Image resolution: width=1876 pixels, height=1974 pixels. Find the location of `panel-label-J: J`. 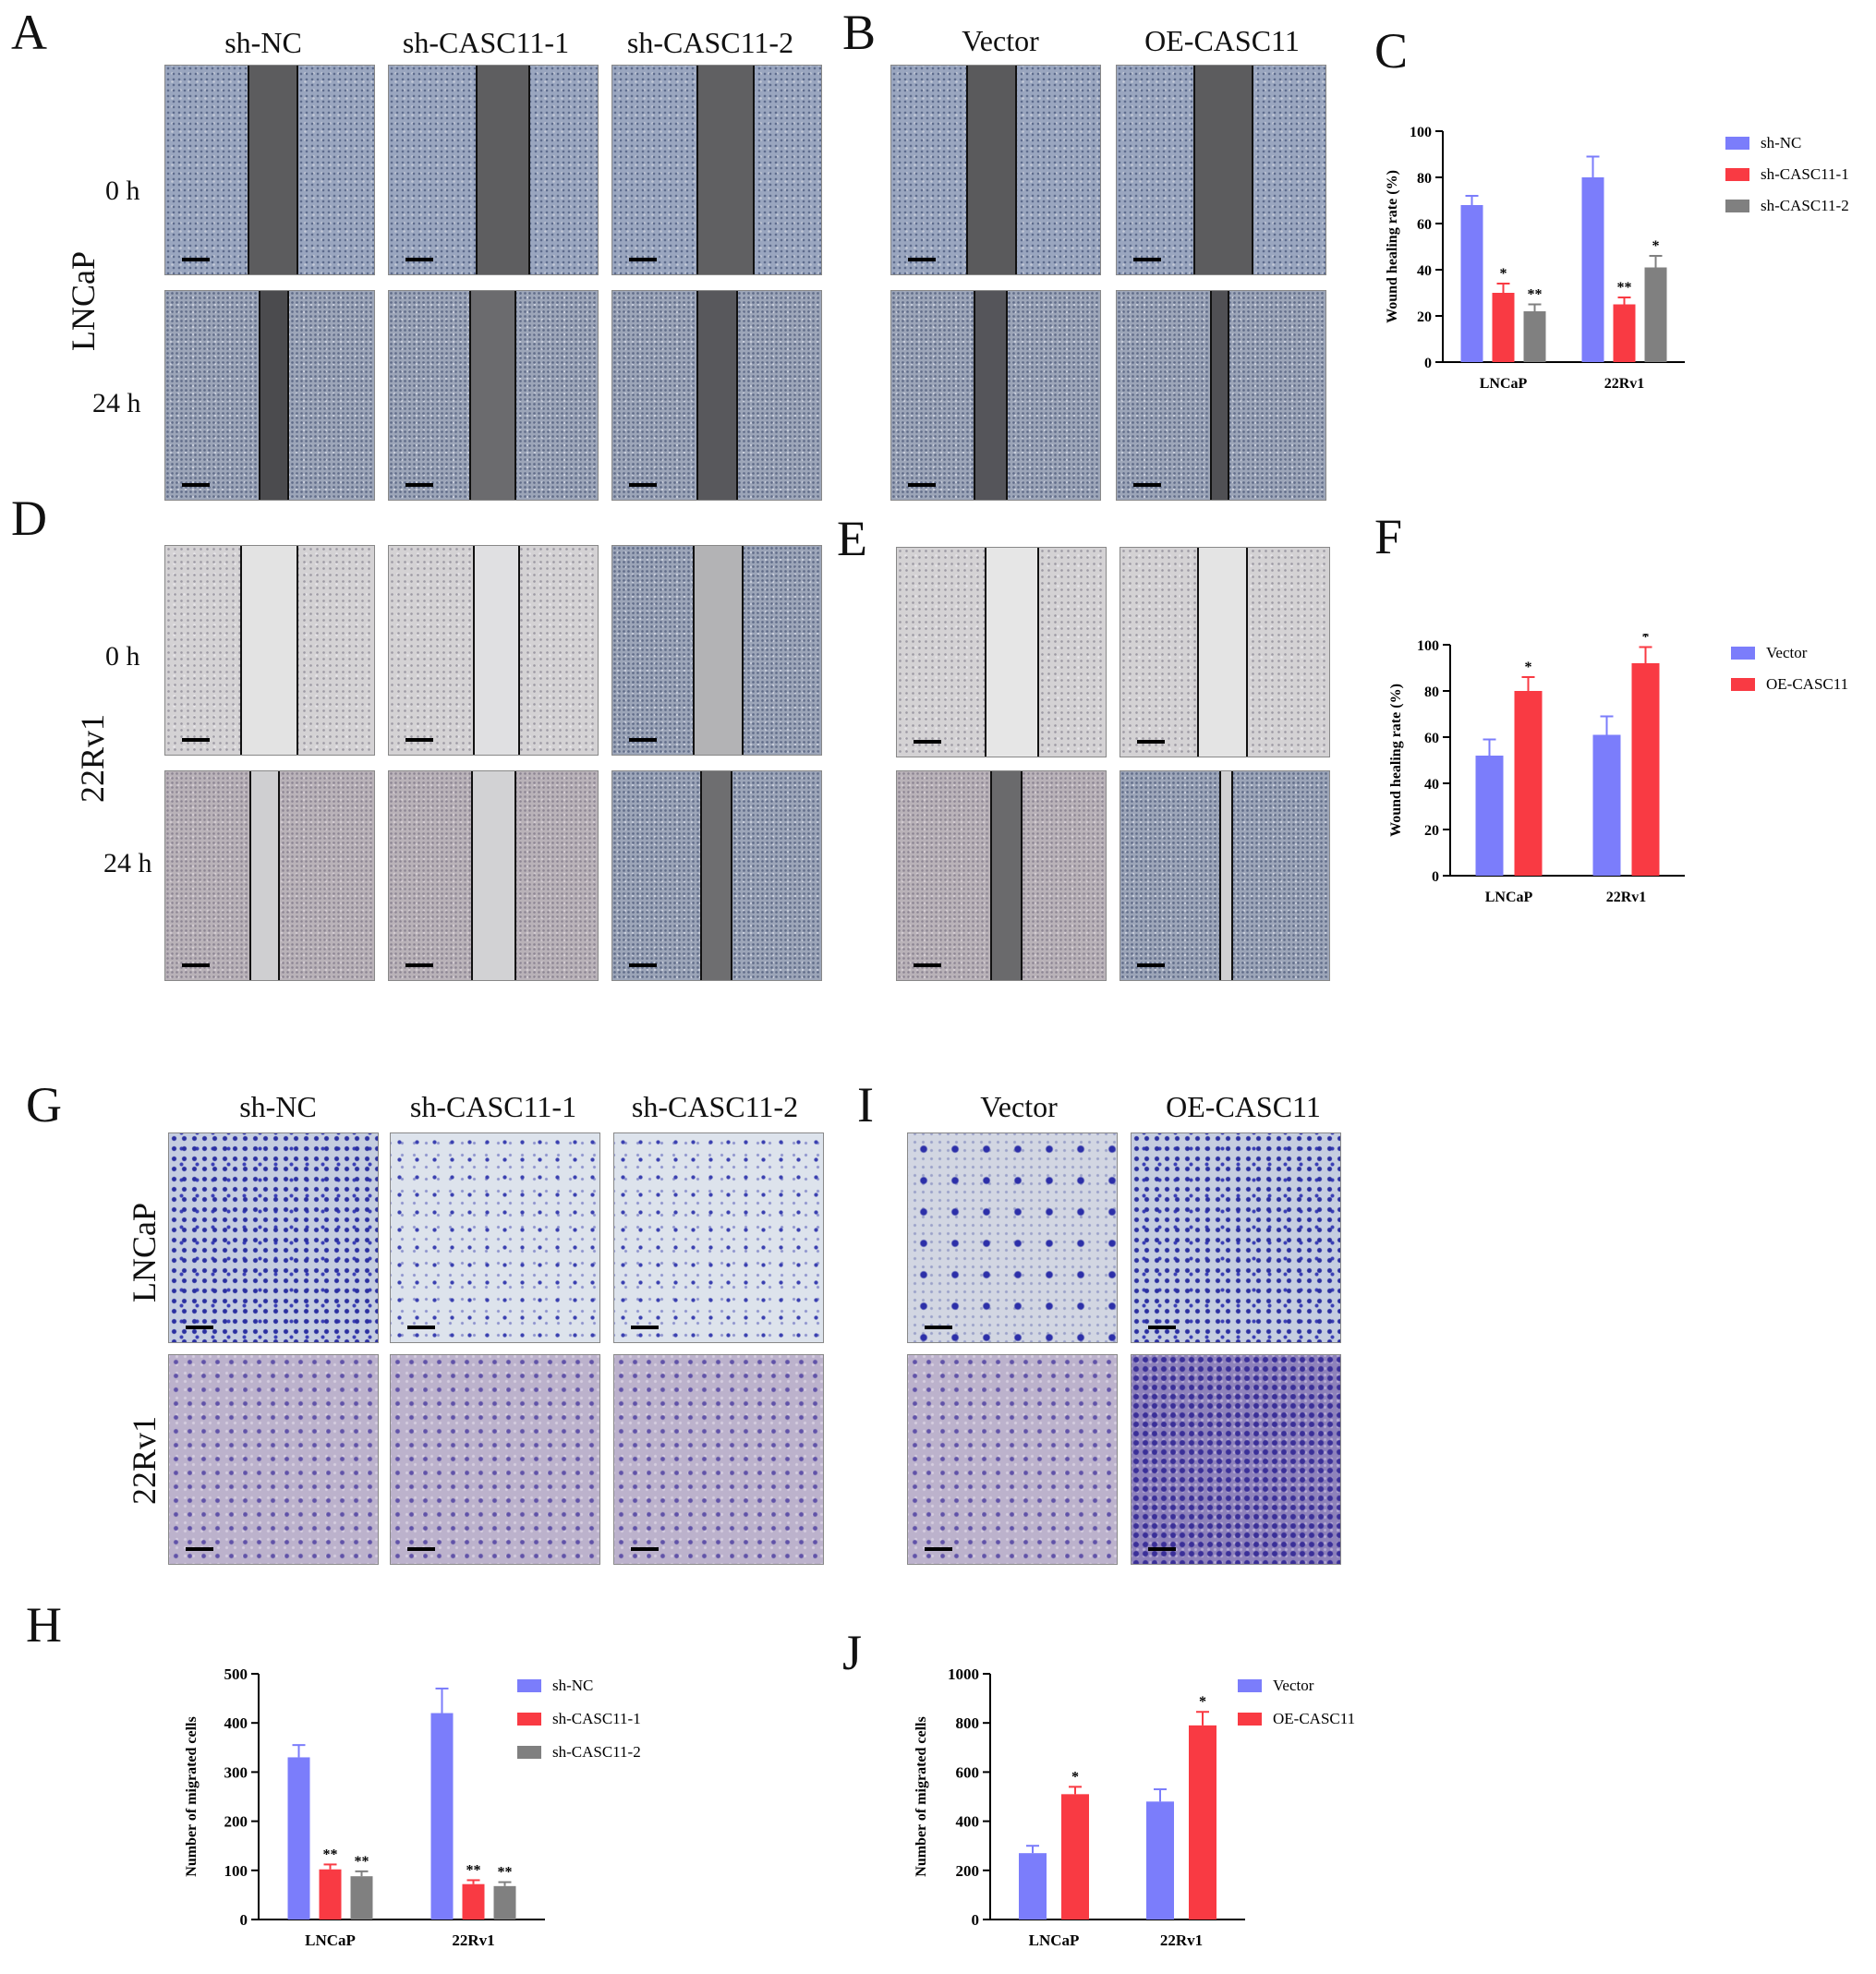

panel-label-J: J is located at coordinates (852, 1652).